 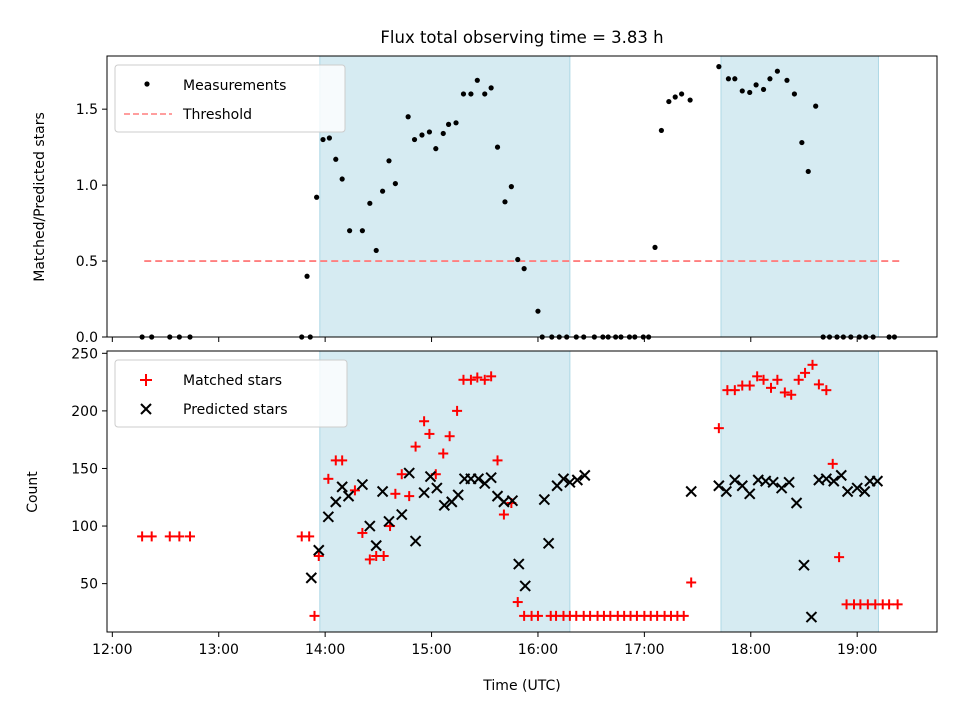 I want to click on x-tick-label: 15:00, so click(x=431, y=650).